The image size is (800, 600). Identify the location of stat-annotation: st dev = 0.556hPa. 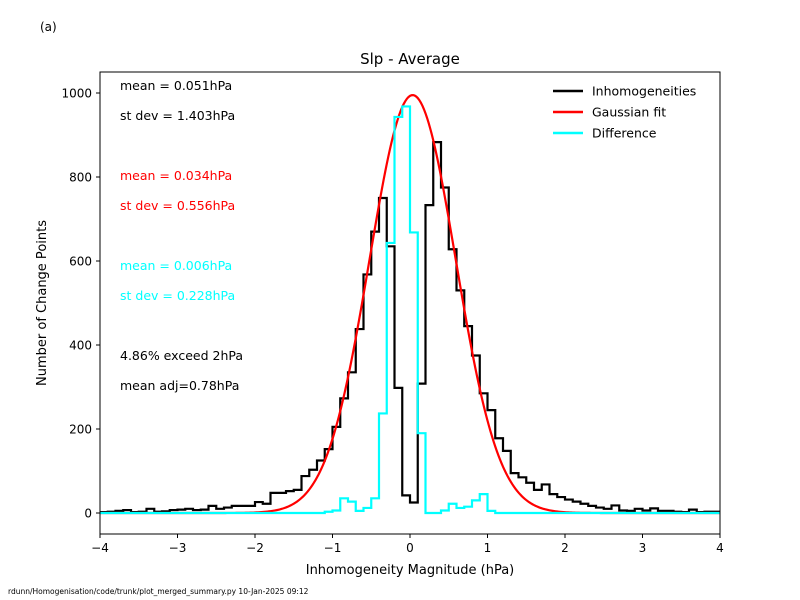
(177, 205).